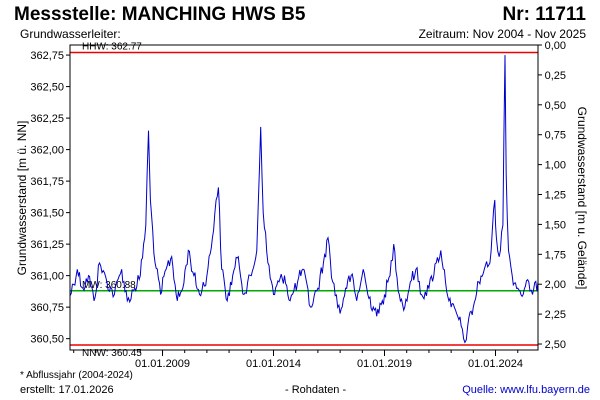 Image resolution: width=600 pixels, height=400 pixels. I want to click on period-label: Zeitraum: Nov 2004 - Nov 2025, so click(502, 34).